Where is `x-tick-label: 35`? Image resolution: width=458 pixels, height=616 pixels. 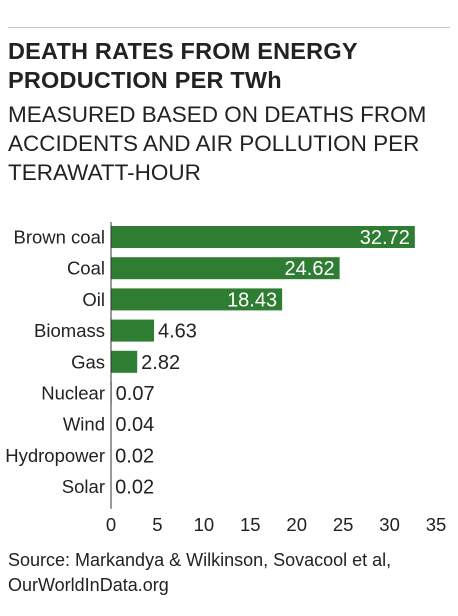 x-tick-label: 35 is located at coordinates (436, 524).